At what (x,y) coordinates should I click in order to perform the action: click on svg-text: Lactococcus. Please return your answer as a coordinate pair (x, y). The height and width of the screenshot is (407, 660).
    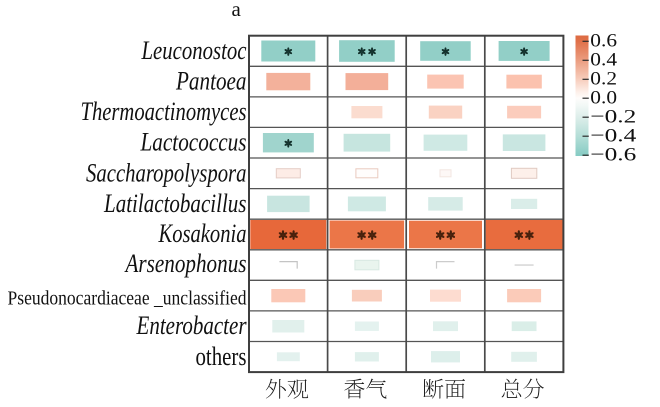
    Looking at the image, I should click on (193, 142).